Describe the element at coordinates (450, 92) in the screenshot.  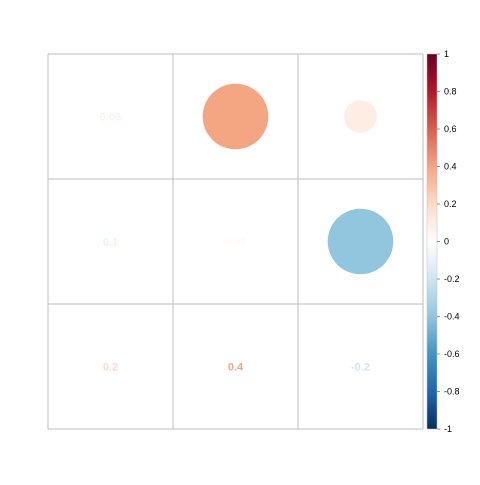
I see `colorbar-tick-label: 0.8` at that location.